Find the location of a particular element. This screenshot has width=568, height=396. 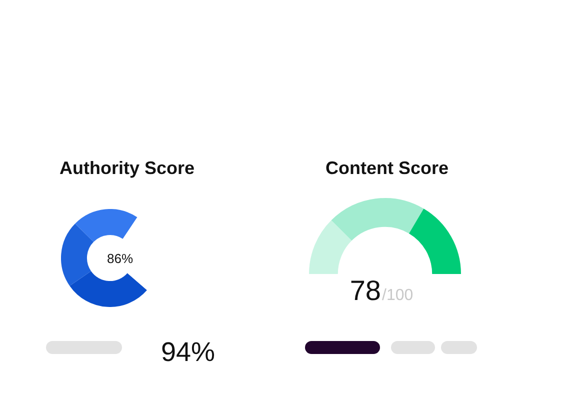

text: 78 is located at coordinates (365, 290).